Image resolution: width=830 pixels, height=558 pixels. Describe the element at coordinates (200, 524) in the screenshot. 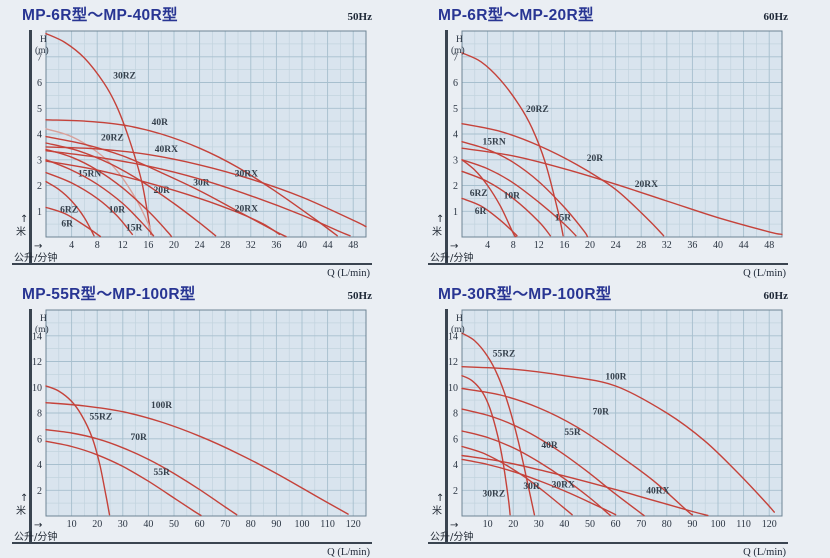

I see `x-tick-60: 60` at that location.